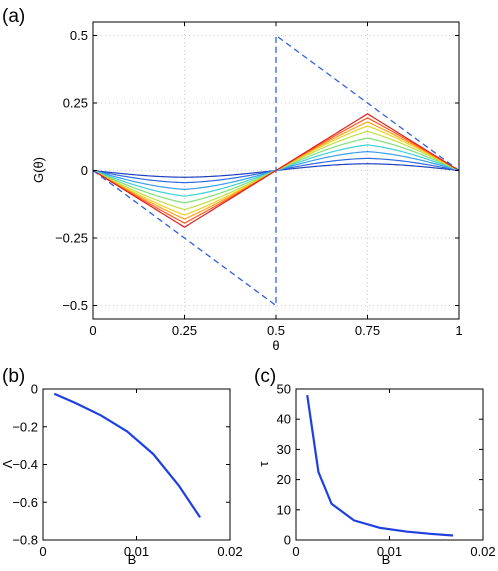 The height and width of the screenshot is (571, 498). What do you see at coordinates (75, 305) in the screenshot?
I see `y-tick-label: −0.5` at bounding box center [75, 305].